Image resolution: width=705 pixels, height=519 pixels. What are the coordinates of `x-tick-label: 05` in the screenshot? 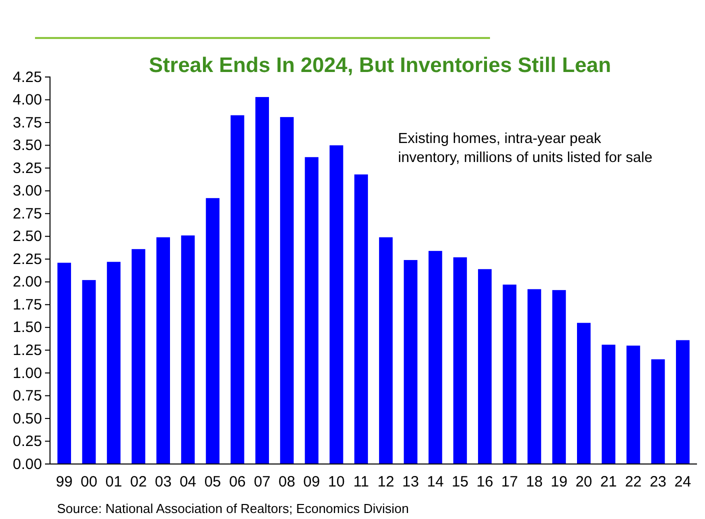 It's located at (213, 482).